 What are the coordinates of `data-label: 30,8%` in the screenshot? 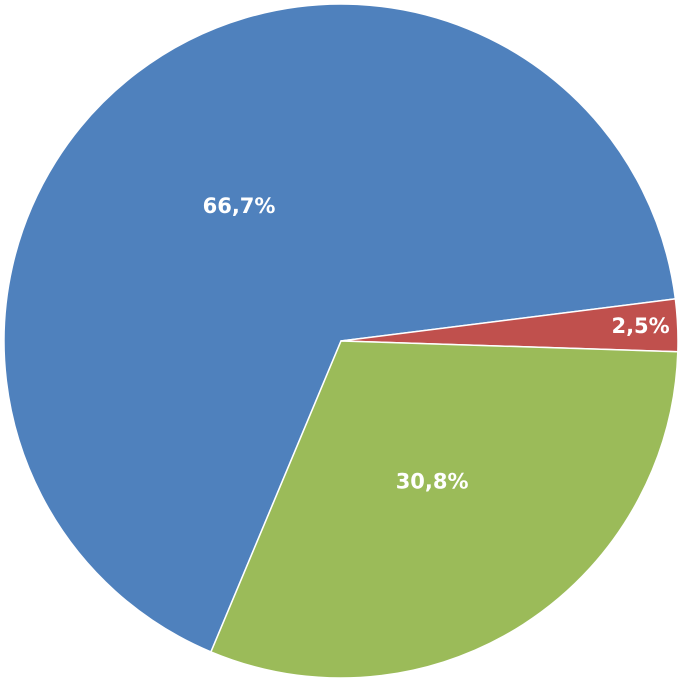 It's located at (432, 482).